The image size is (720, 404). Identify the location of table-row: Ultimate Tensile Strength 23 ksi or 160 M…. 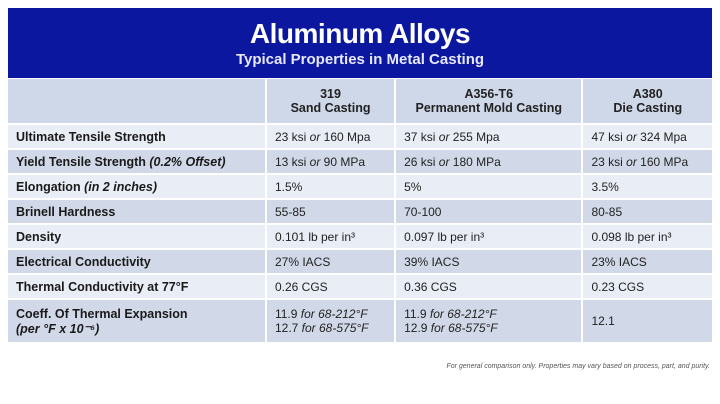
(360, 137).